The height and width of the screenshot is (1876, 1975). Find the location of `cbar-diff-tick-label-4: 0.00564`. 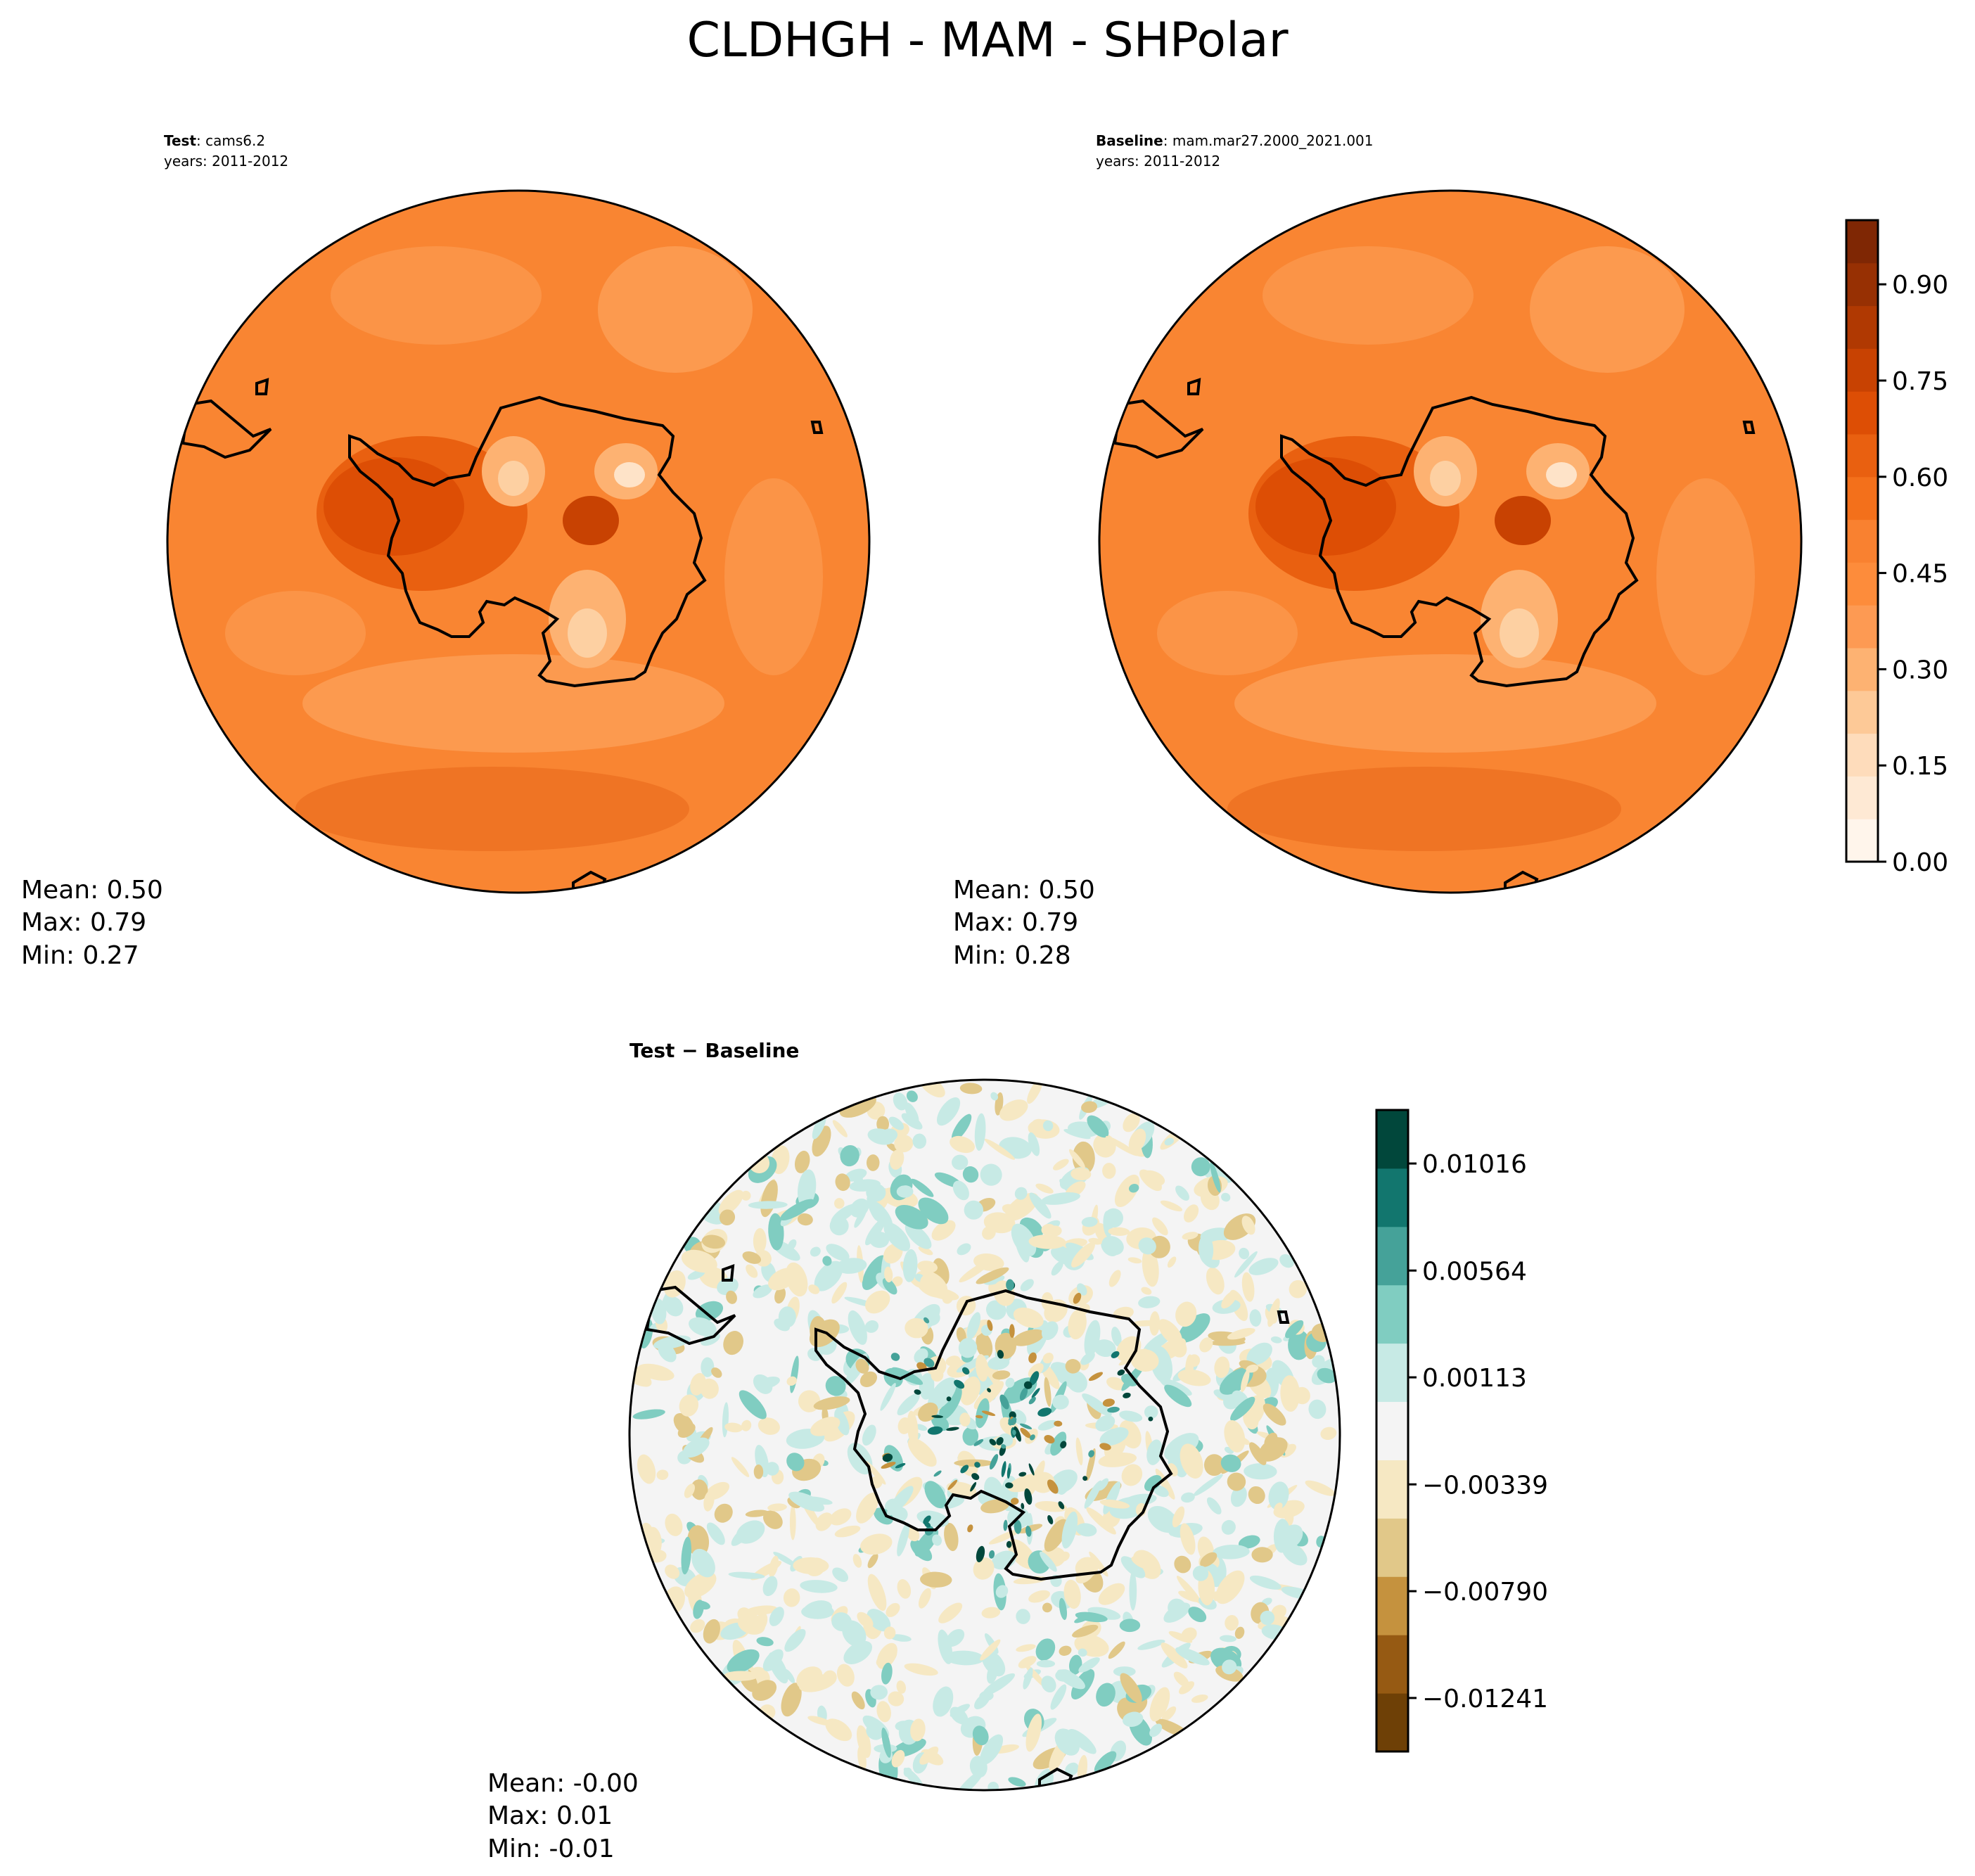

cbar-diff-tick-label-4: 0.00564 is located at coordinates (1474, 1271).